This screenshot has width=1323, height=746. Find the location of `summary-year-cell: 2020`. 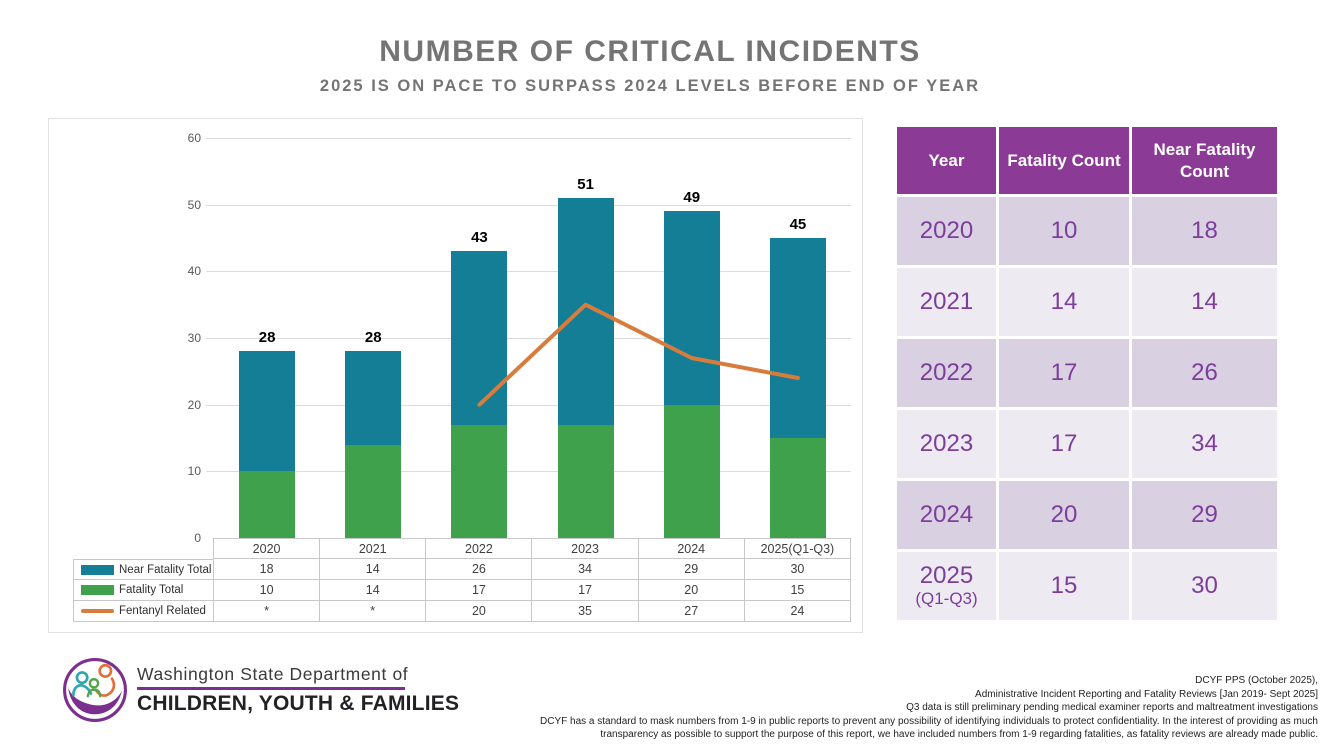

summary-year-cell: 2020 is located at coordinates (946, 231).